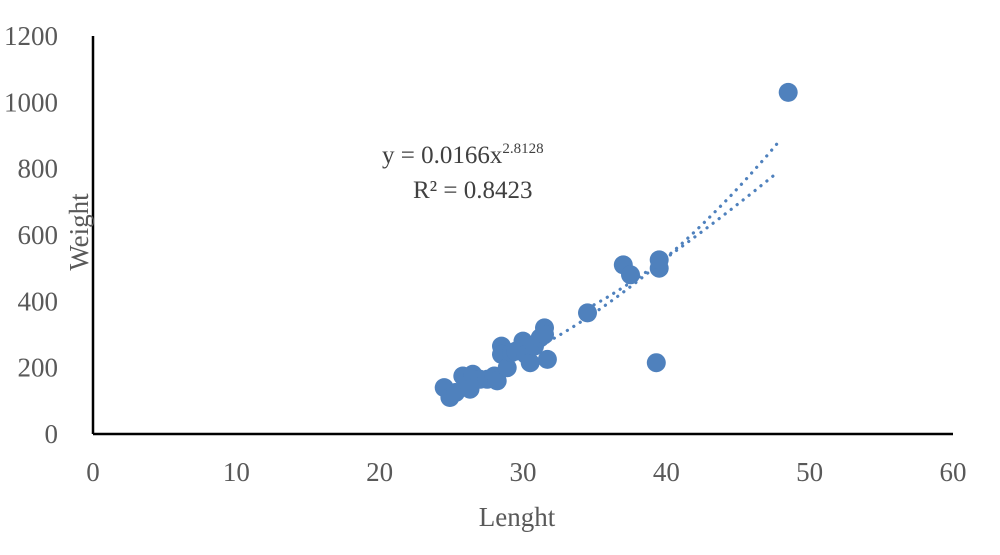  I want to click on x-tick-label-5: 50, so click(809, 472).